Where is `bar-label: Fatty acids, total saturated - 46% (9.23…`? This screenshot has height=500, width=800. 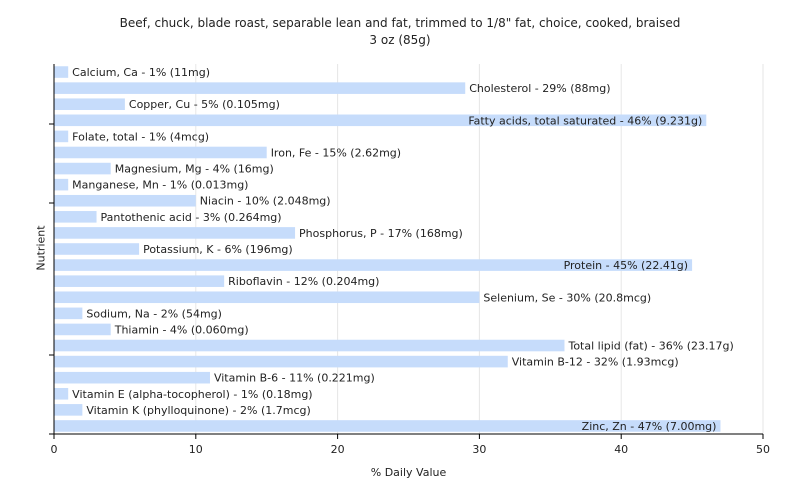
bar-label: Fatty acids, total saturated - 46% (9.23… is located at coordinates (585, 120).